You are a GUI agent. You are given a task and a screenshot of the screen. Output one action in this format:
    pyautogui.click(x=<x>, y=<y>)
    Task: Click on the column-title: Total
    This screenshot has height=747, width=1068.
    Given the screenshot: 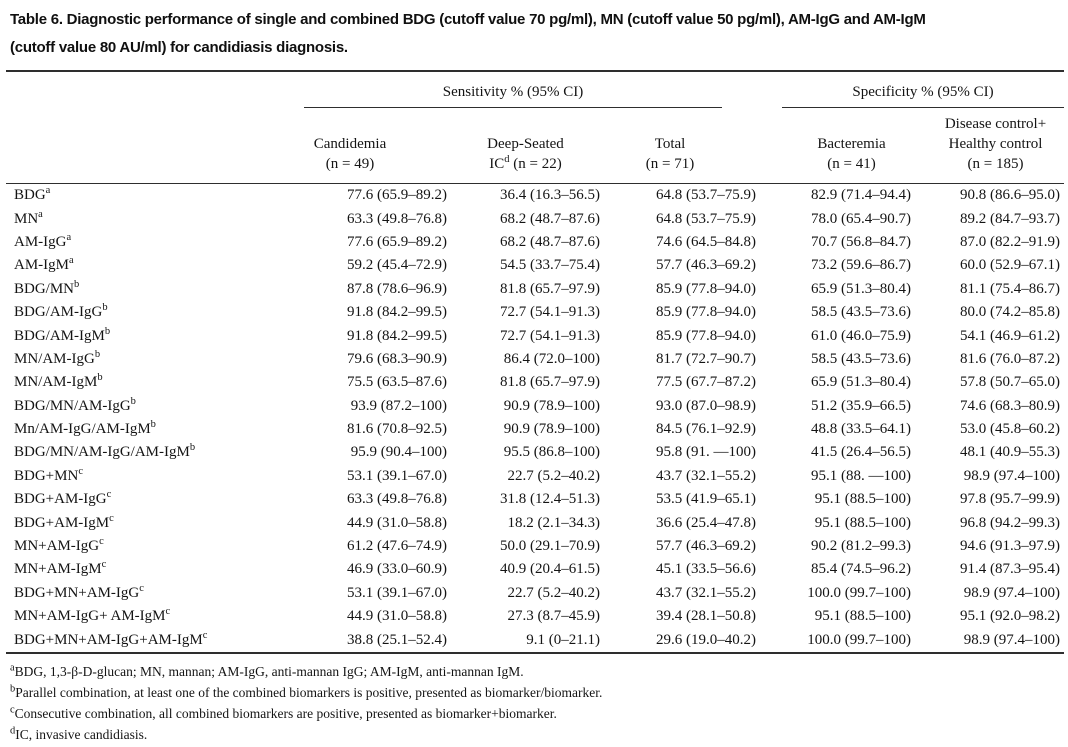 What is the action you would take?
    pyautogui.click(x=670, y=144)
    